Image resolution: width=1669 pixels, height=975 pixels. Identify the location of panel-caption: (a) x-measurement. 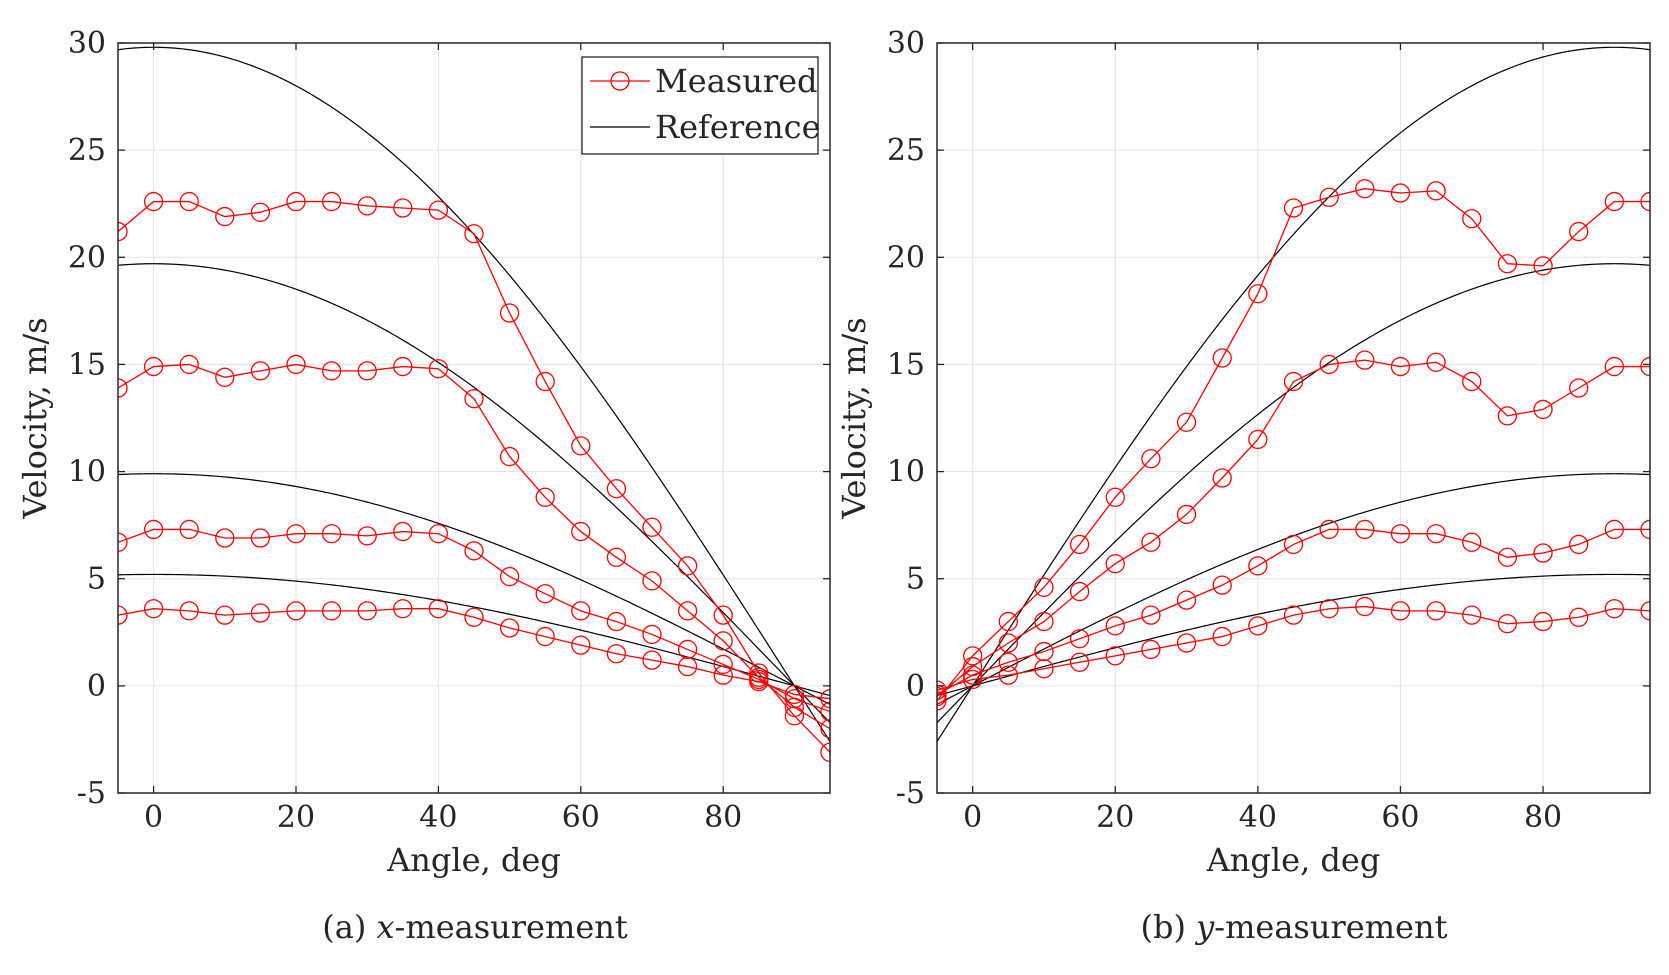
(475, 927).